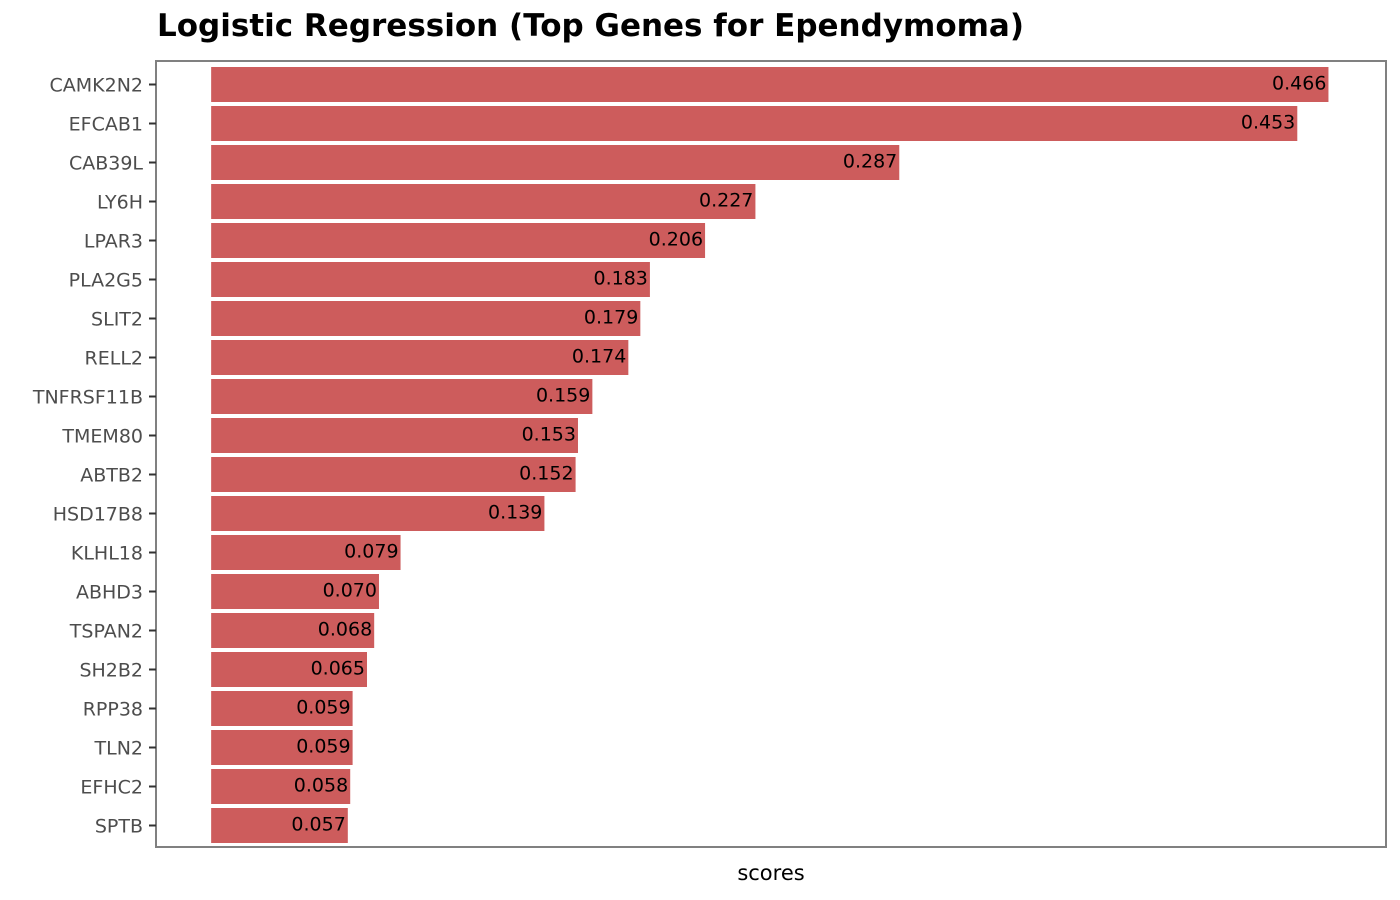 The height and width of the screenshot is (900, 1400). Describe the element at coordinates (1268, 123) in the screenshot. I see `data-label: 0.453` at that location.